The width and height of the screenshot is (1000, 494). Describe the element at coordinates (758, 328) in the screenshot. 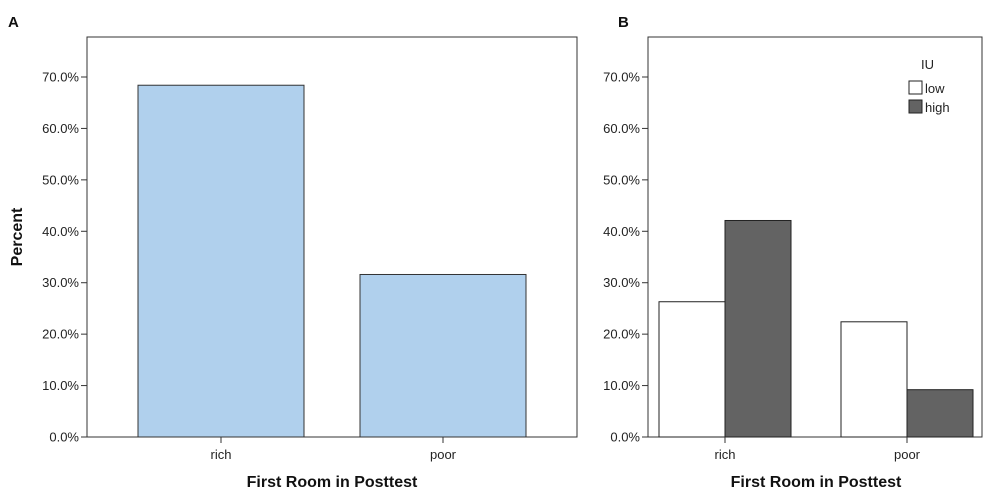

I see `bar-rich-high` at that location.